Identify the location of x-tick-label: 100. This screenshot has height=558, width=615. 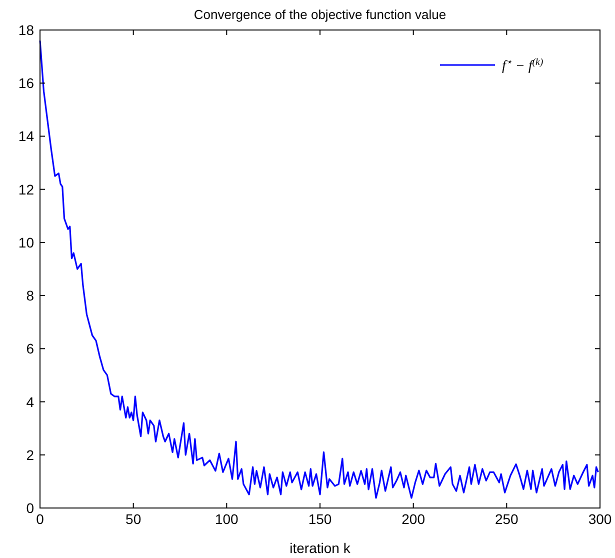
(226, 519).